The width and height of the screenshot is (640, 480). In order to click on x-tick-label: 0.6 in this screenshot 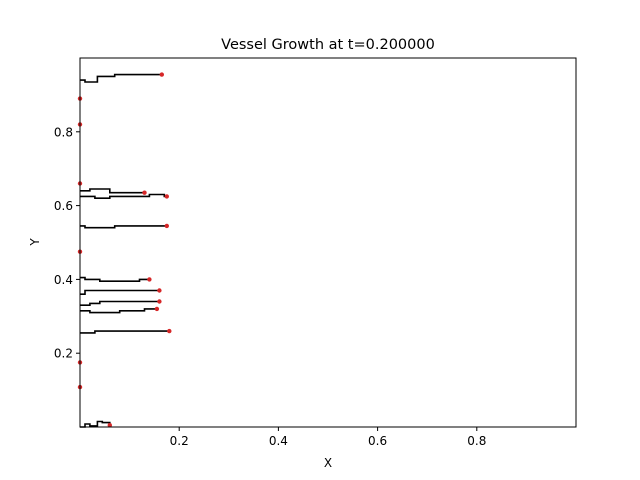, I will do `click(377, 441)`.